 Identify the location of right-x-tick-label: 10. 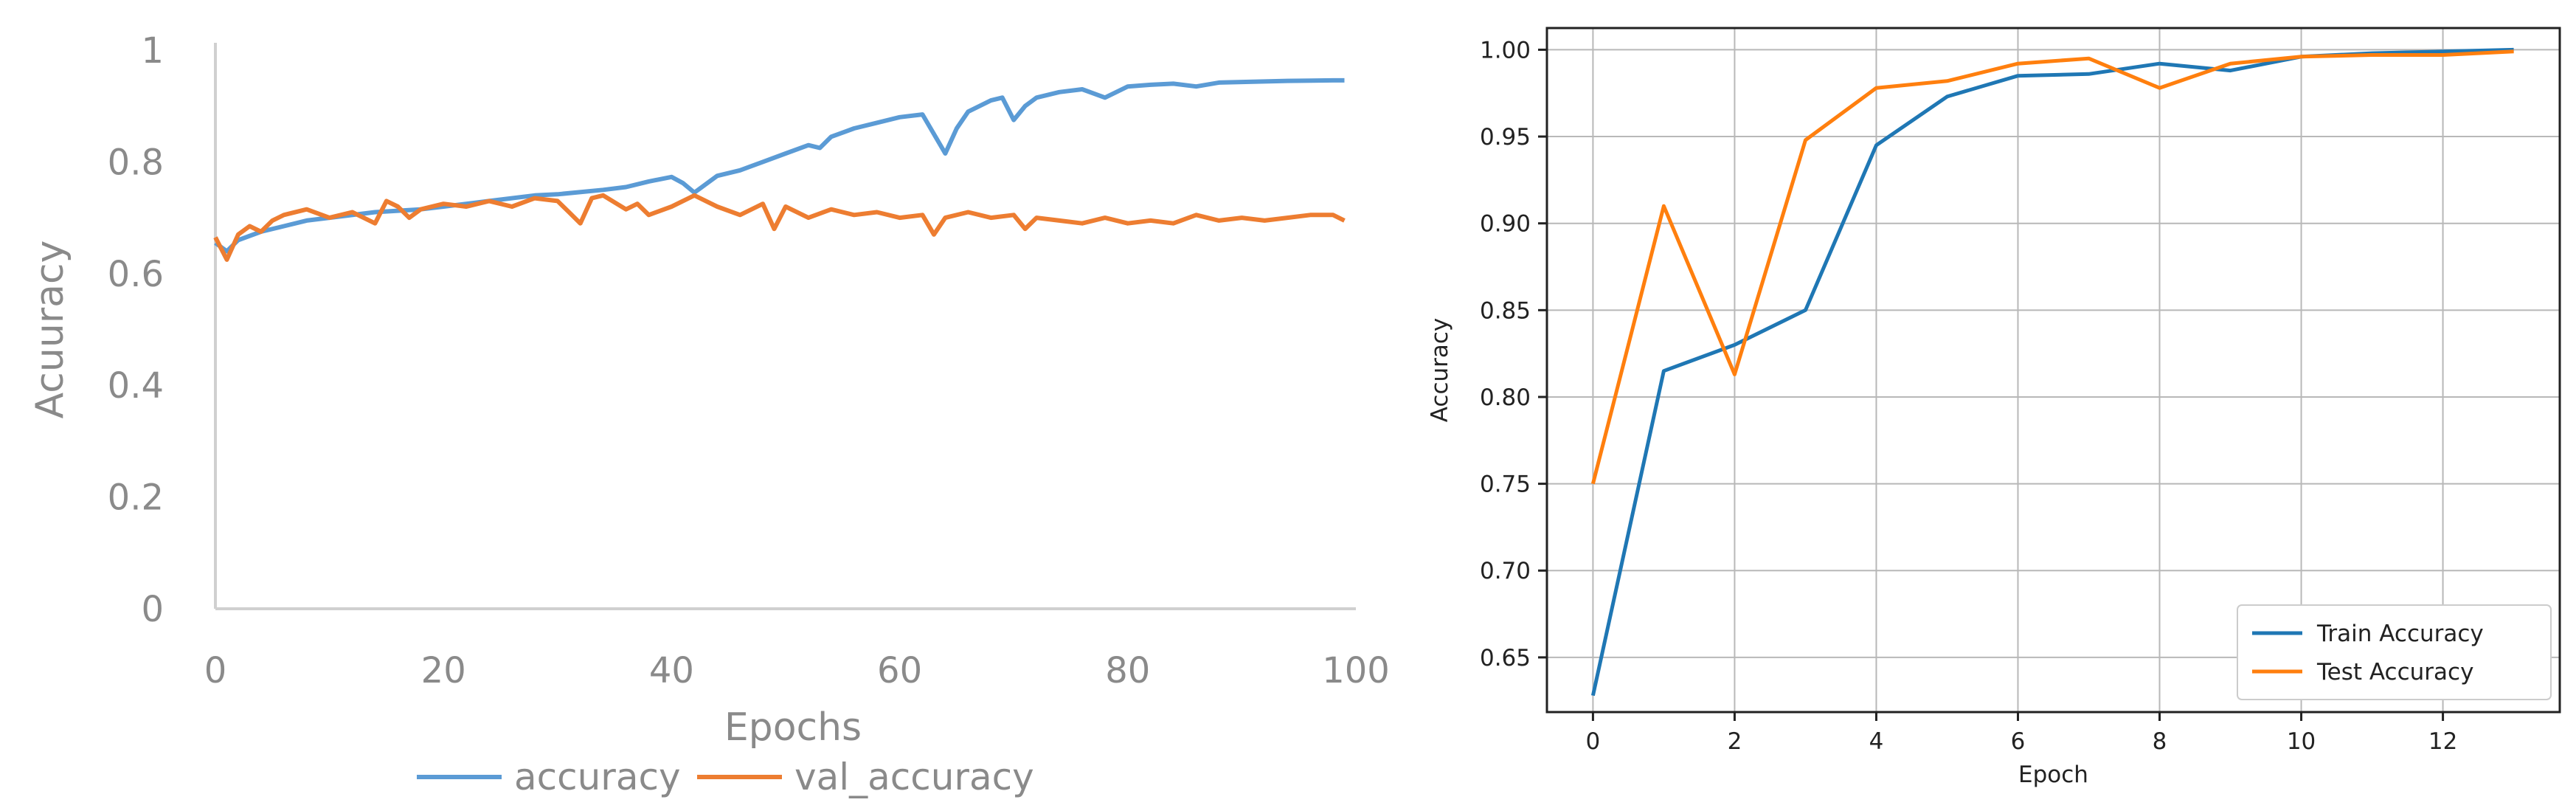
(2301, 741).